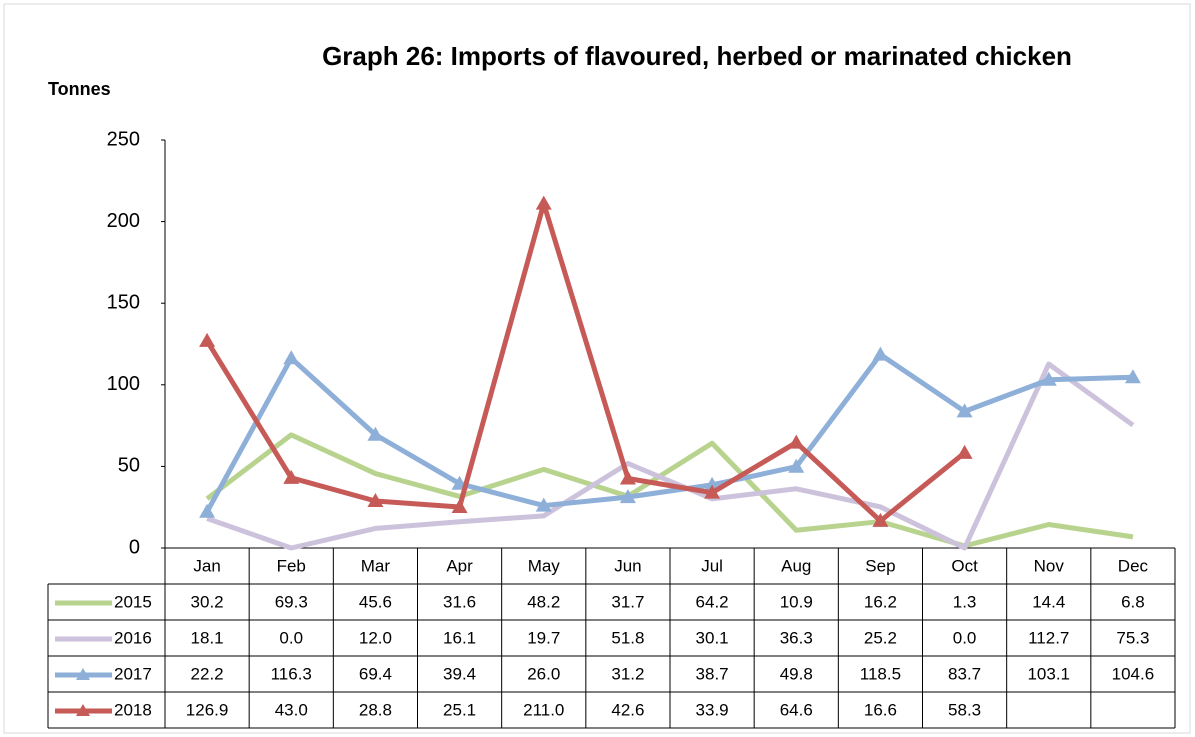  Describe the element at coordinates (627, 673) in the screenshot. I see `table-cell: 31.2` at that location.